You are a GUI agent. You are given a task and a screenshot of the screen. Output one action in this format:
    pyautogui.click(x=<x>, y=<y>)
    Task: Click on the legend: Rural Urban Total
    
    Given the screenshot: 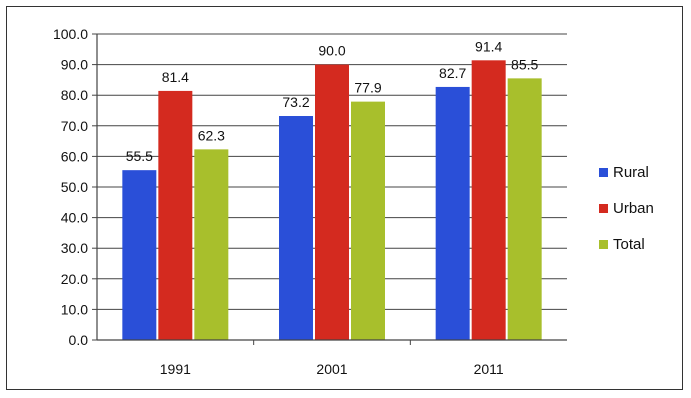 What is the action you would take?
    pyautogui.click(x=626, y=208)
    